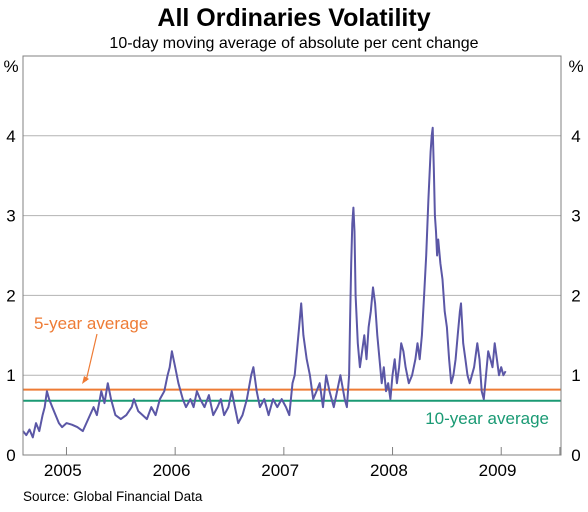  Describe the element at coordinates (10, 66) in the screenshot. I see `y-unit-left: %` at that location.